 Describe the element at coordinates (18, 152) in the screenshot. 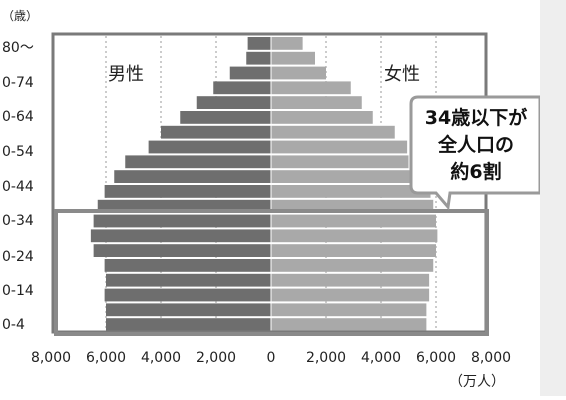

I see `age-tick-label: 0-54` at that location.